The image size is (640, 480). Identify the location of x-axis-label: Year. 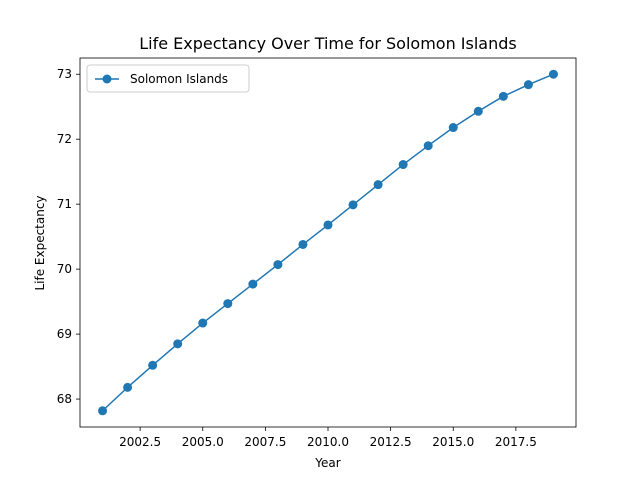
(327, 463).